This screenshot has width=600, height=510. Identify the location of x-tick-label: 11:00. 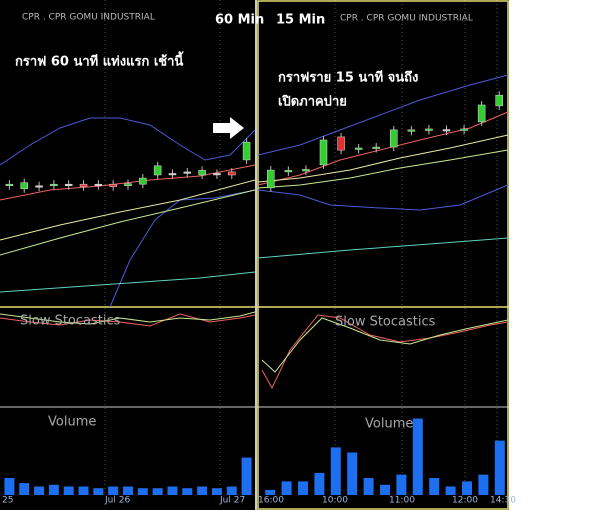
(402, 501).